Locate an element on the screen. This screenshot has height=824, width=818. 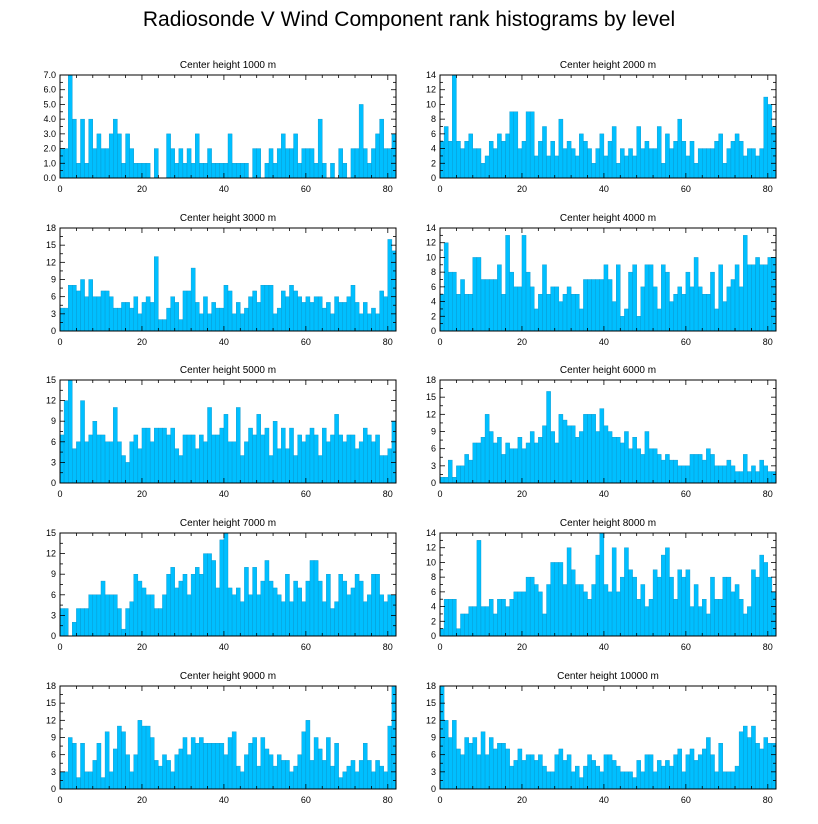
panel-title: Center height 8000 m is located at coordinates (608, 523).